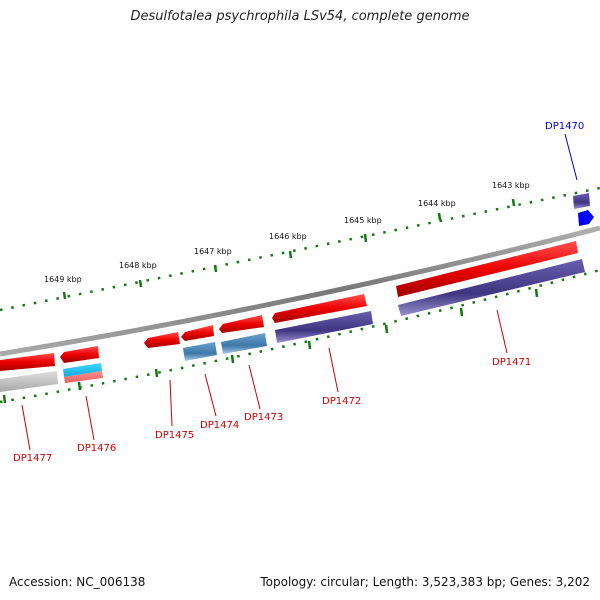 This screenshot has height=600, width=600. I want to click on ruler-label: 1644 kbp, so click(437, 203).